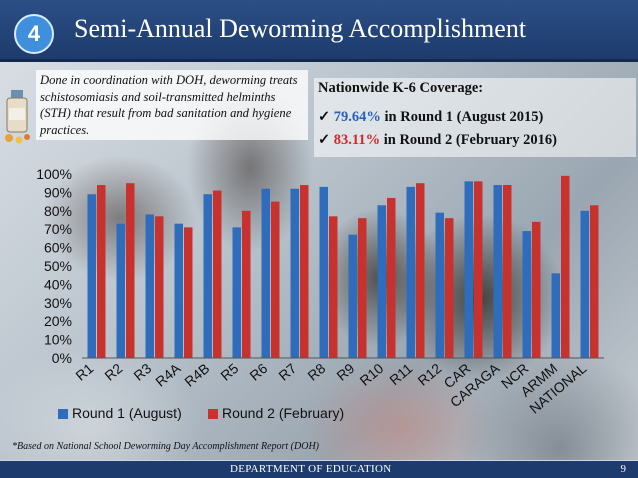 The height and width of the screenshot is (478, 638). Describe the element at coordinates (168, 375) in the screenshot. I see `x-tick-label: R4A` at that location.